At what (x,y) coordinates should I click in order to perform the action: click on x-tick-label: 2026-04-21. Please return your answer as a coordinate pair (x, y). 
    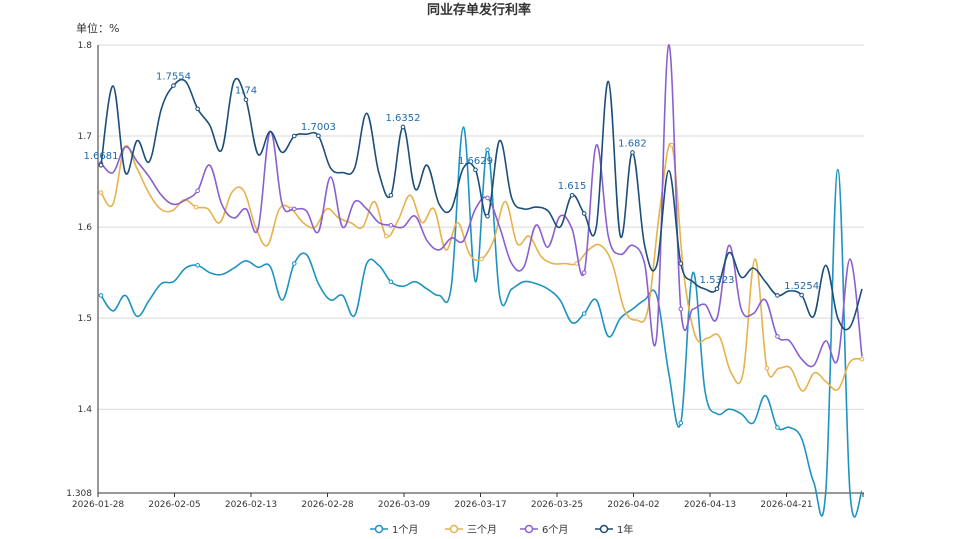
    Looking at the image, I should click on (786, 505).